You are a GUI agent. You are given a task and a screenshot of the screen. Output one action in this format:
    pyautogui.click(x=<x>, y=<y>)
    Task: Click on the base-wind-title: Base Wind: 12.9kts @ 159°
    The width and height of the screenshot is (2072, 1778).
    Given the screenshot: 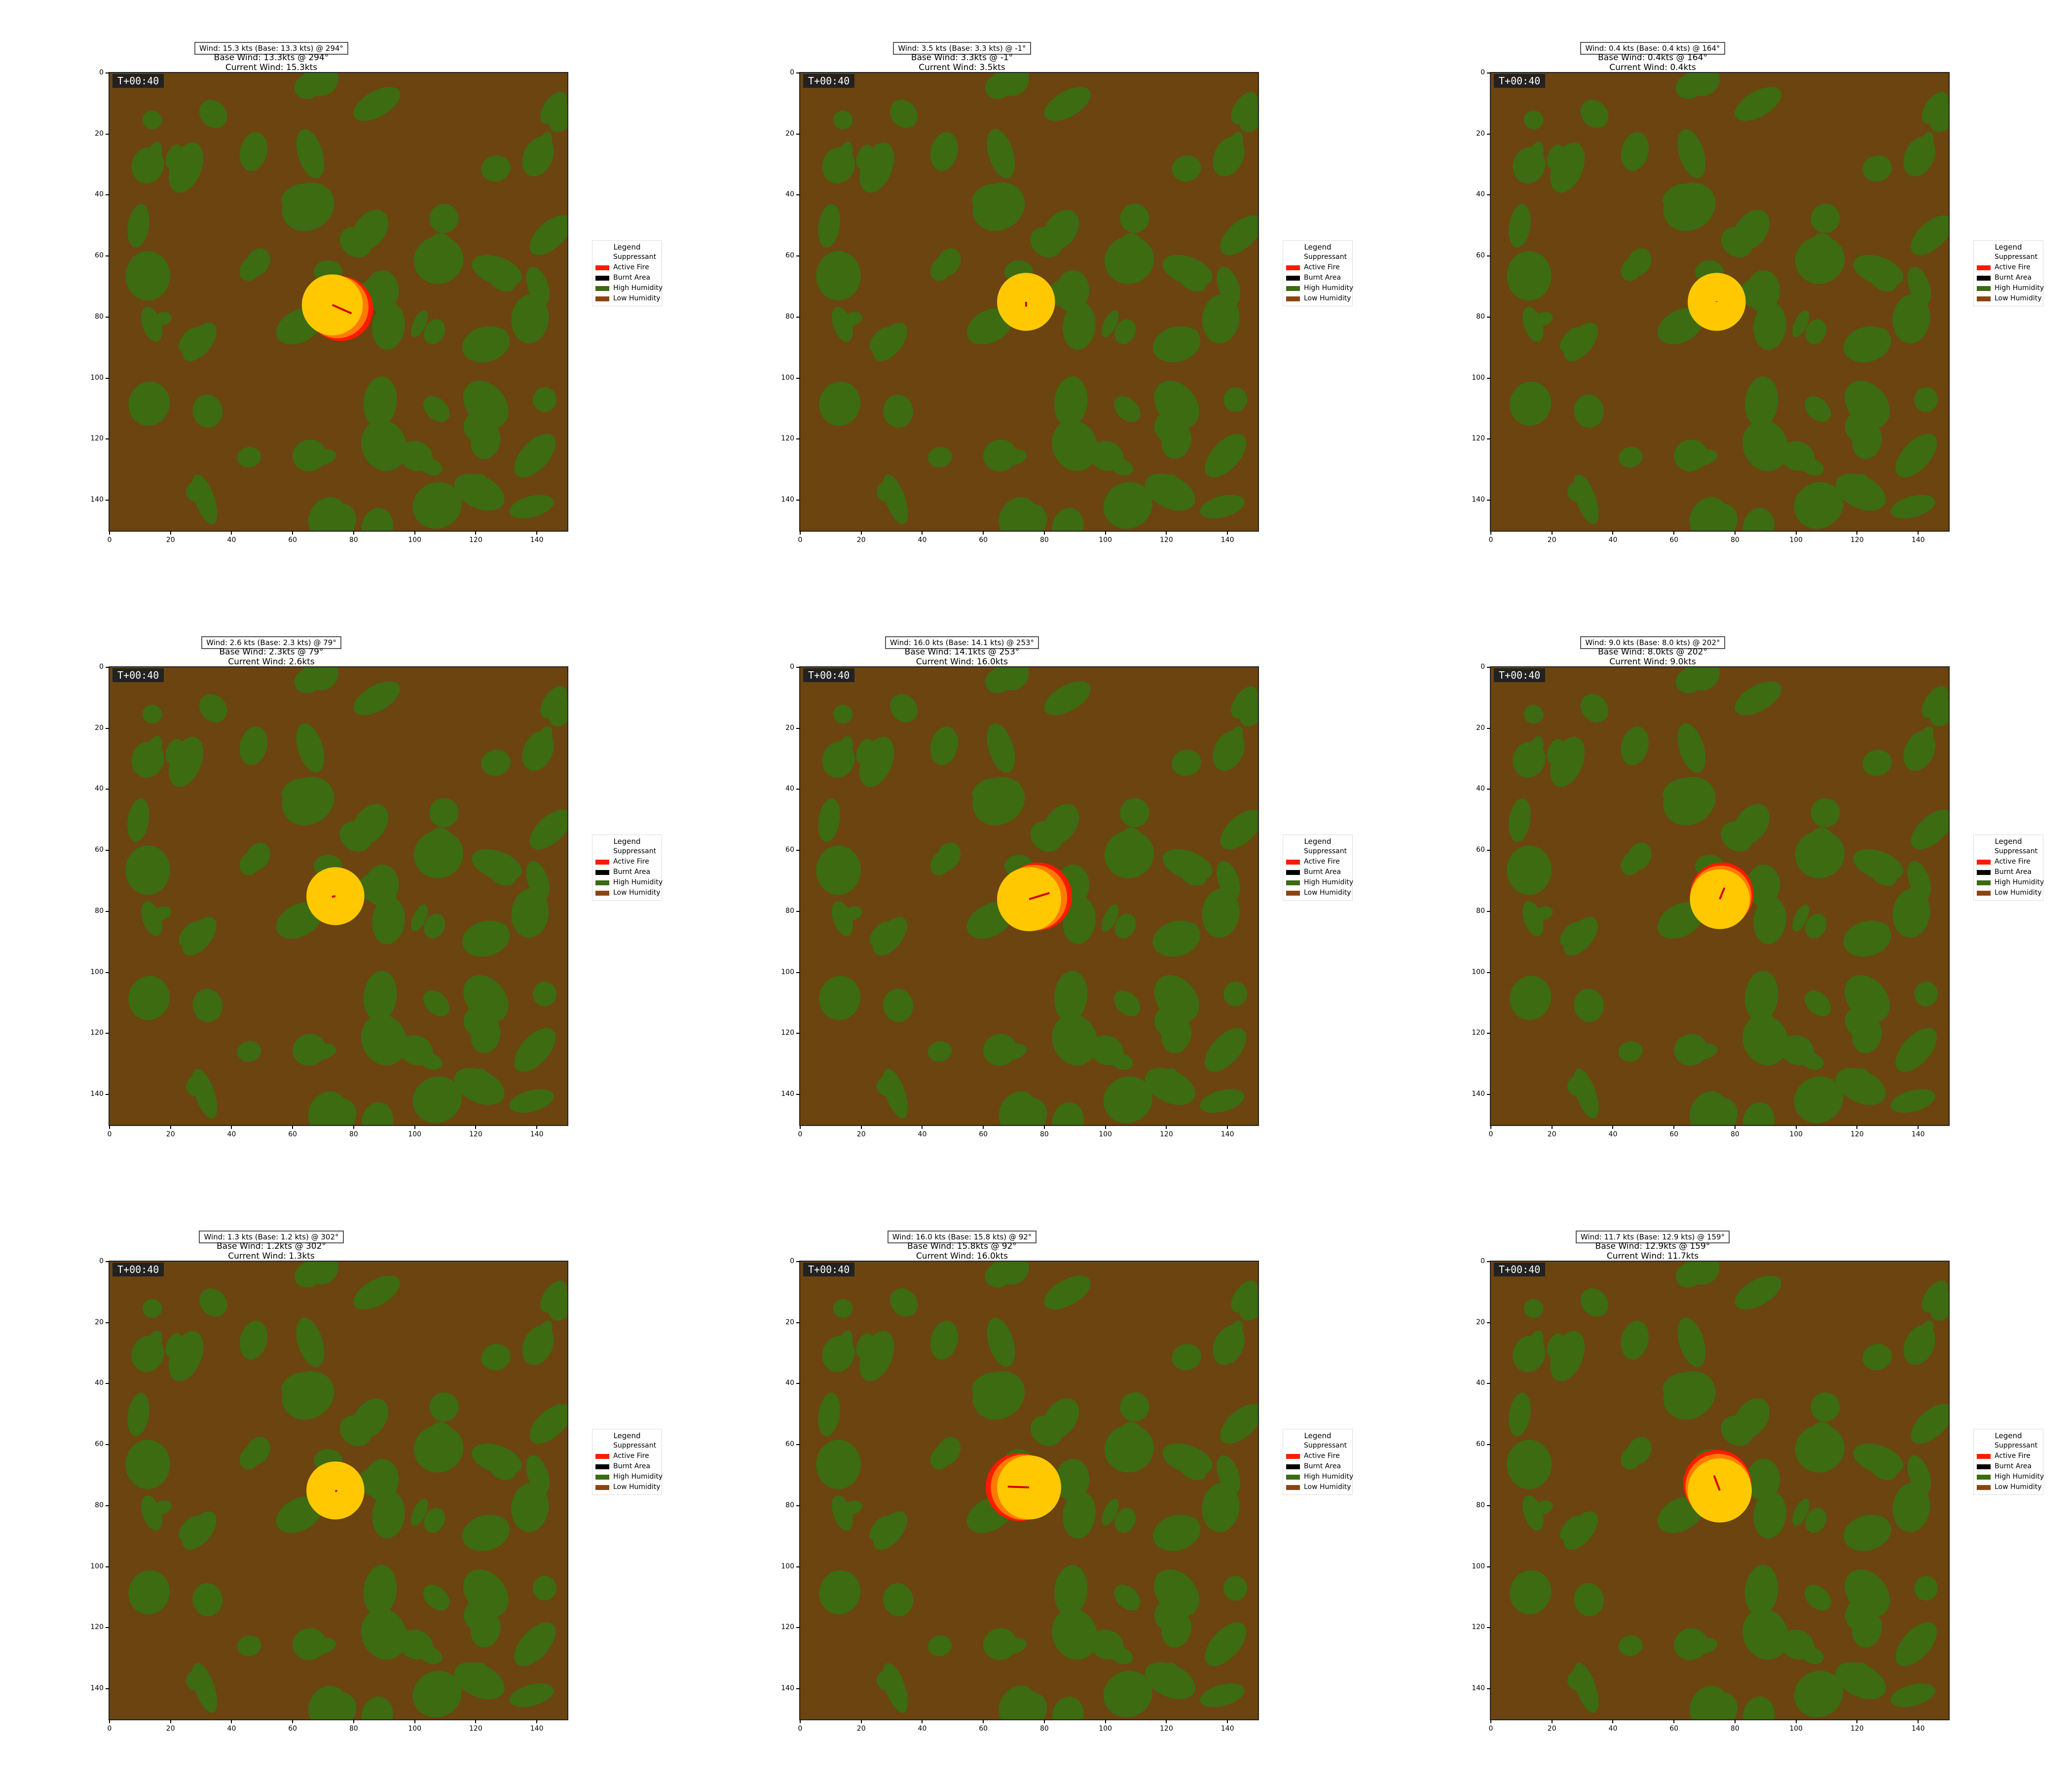 What is the action you would take?
    pyautogui.click(x=1653, y=1246)
    